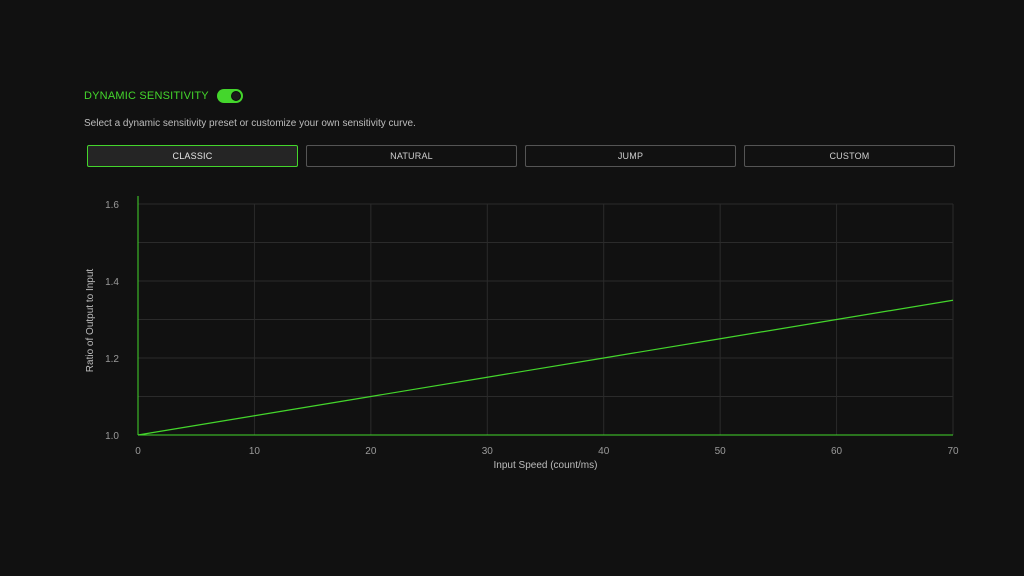 The width and height of the screenshot is (1024, 576). I want to click on x-tick-label: 0, so click(138, 451).